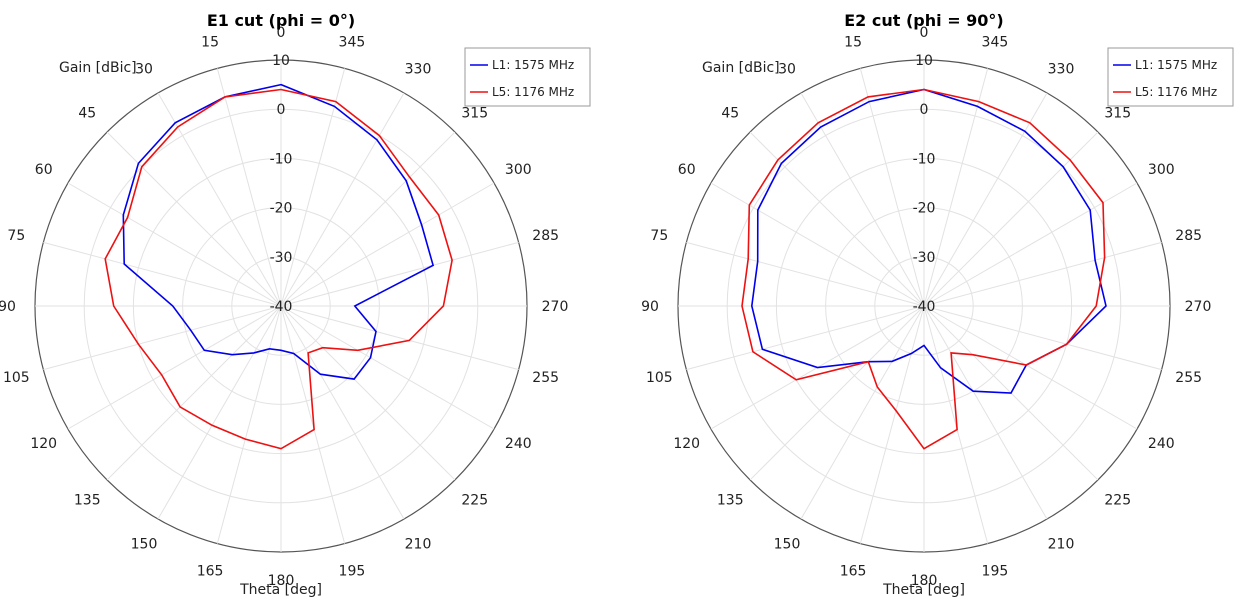  I want to click on radial-tick-label: -20, so click(281, 209).